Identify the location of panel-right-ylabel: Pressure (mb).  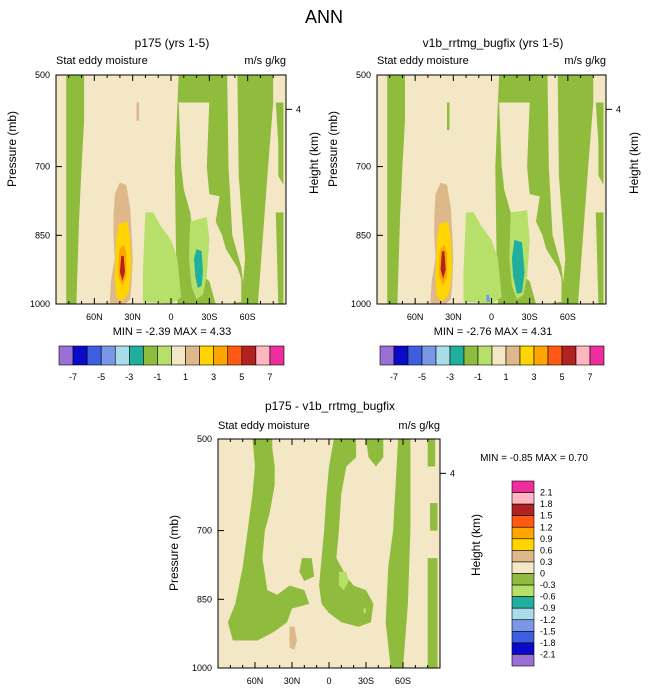
(333, 149).